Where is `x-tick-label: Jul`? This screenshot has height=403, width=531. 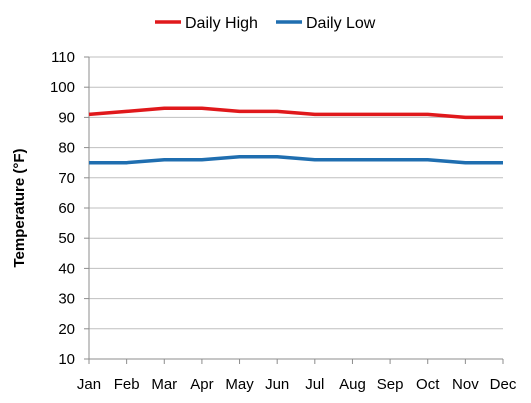 x-tick-label: Jul is located at coordinates (314, 384).